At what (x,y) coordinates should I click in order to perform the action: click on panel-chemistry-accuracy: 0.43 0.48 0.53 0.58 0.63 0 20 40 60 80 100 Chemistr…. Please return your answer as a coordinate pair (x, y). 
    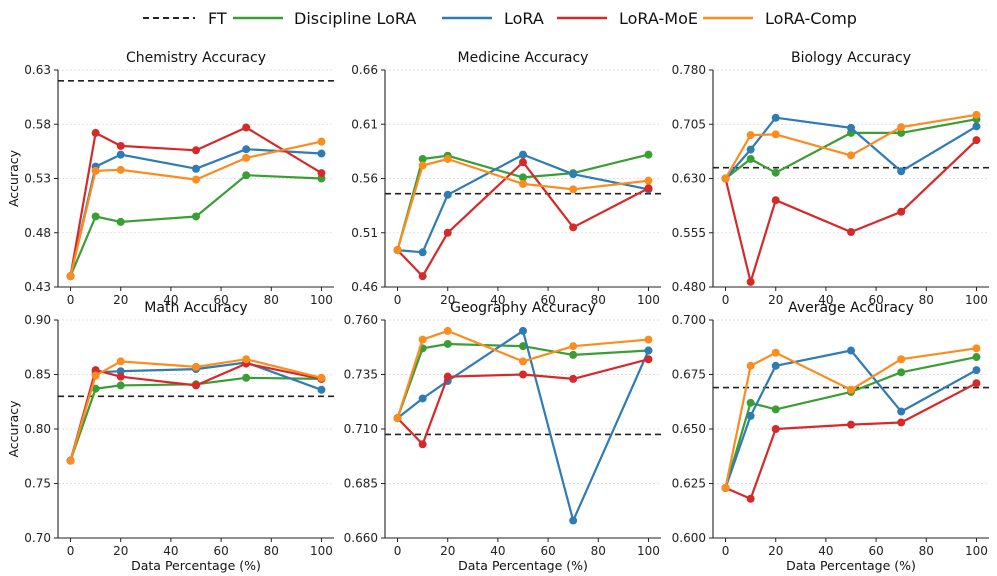
    Looking at the image, I should click on (170, 178).